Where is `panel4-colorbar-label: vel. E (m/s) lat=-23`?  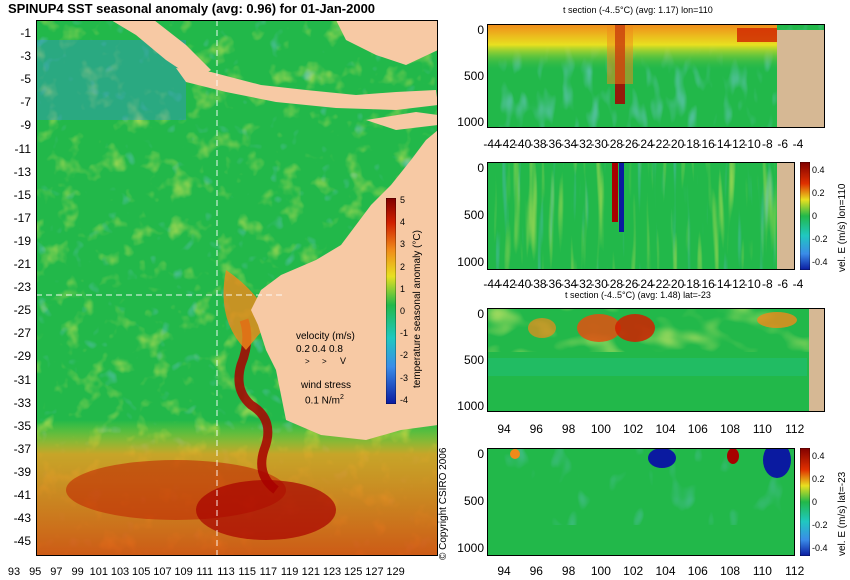
panel4-colorbar-label: vel. E (m/s) lat=-23 is located at coordinates (842, 513).